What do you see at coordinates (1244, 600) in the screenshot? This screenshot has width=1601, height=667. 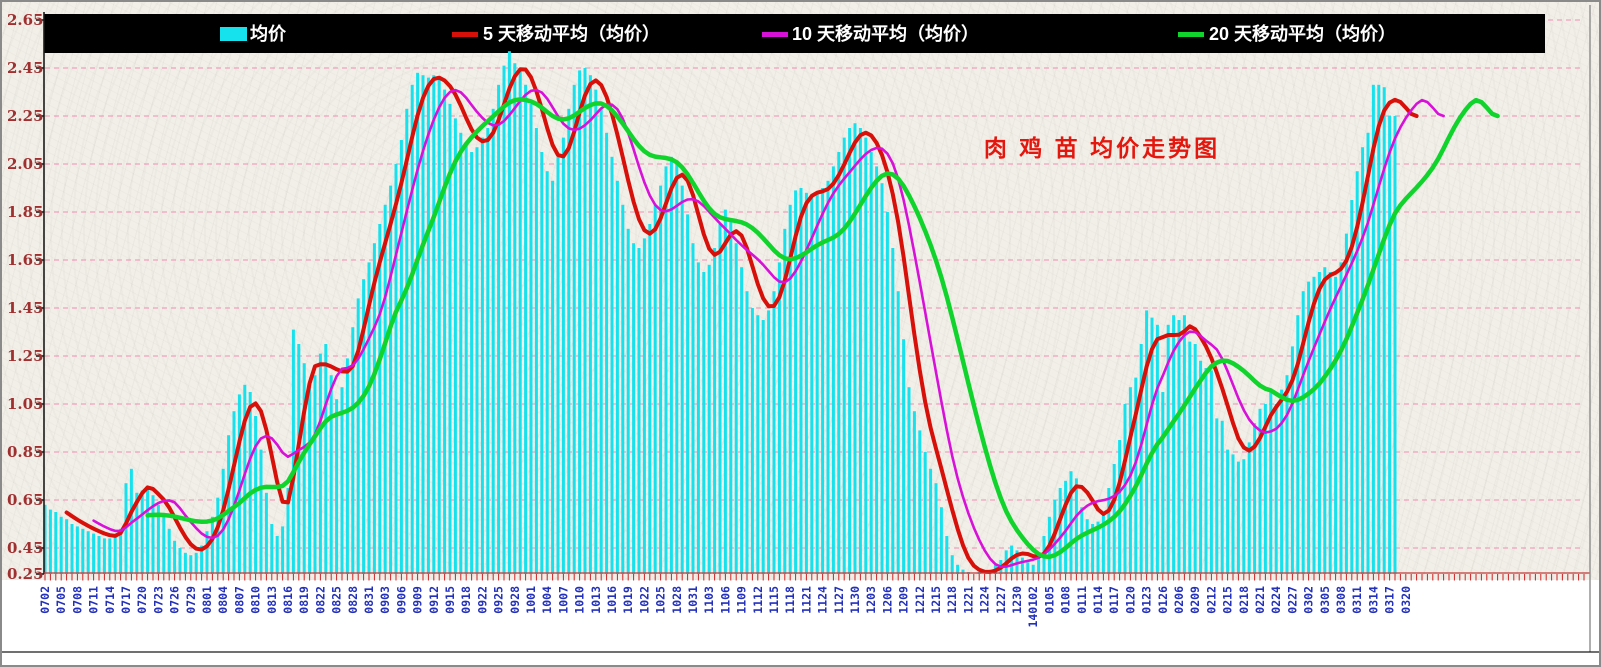 I see `x-axis-label: 0218` at bounding box center [1244, 600].